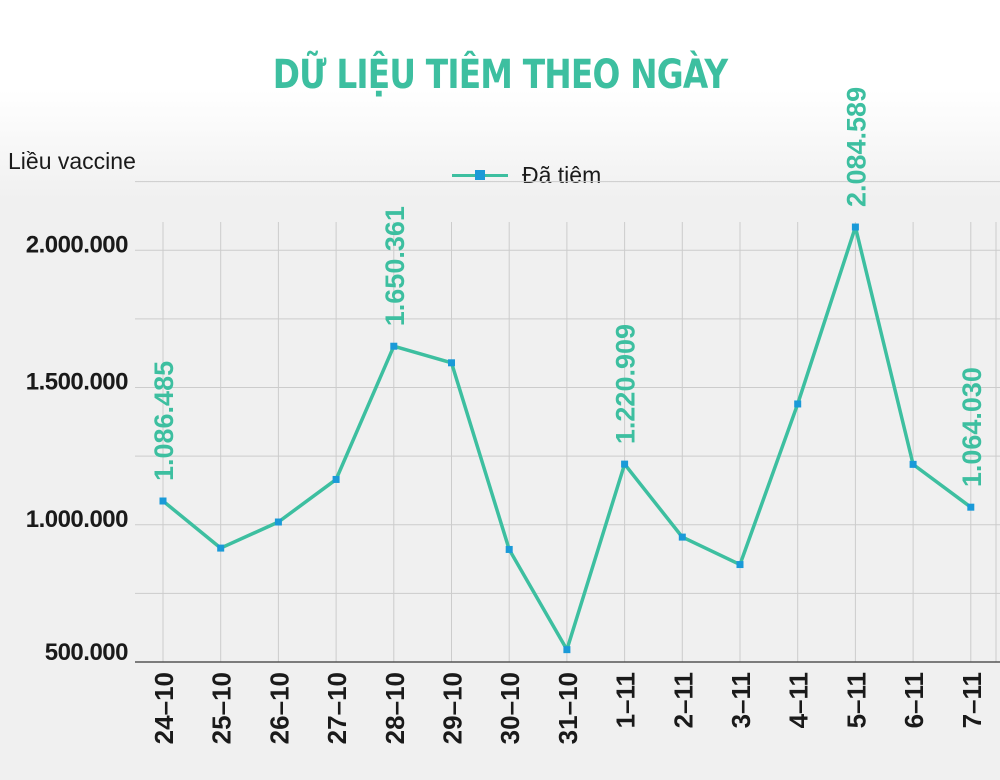 The image size is (1000, 780). What do you see at coordinates (77, 382) in the screenshot?
I see `y-tick-label: 1.500.000` at bounding box center [77, 382].